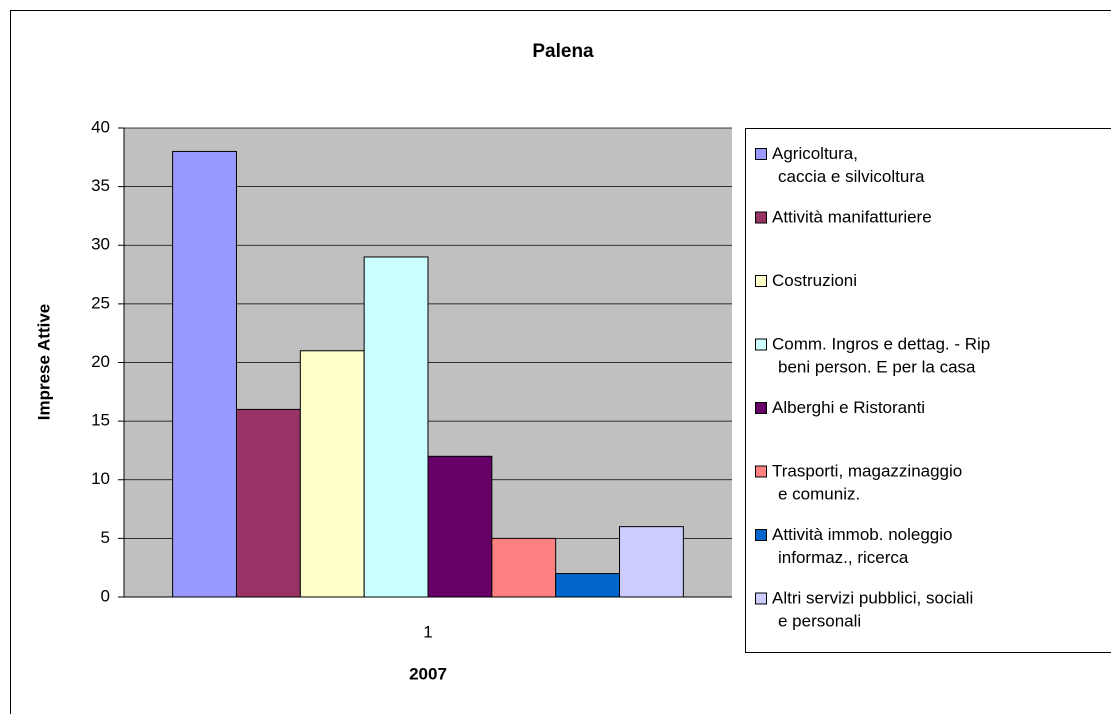 This screenshot has height=714, width=1111. Describe the element at coordinates (852, 217) in the screenshot. I see `legend-label: Attività manifatturiere` at that location.